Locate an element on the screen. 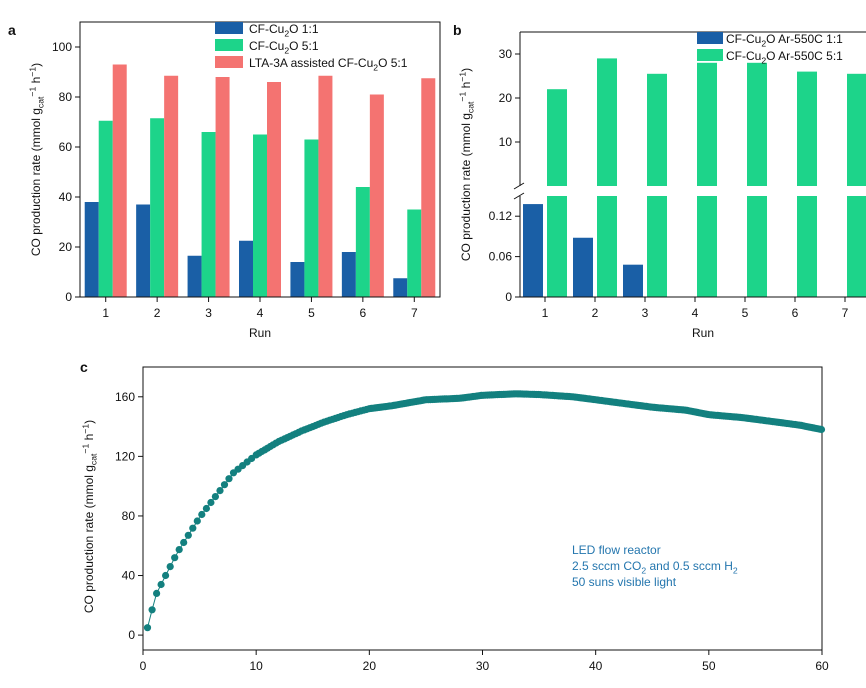  bar-a-series2-run6 is located at coordinates (362, 242).